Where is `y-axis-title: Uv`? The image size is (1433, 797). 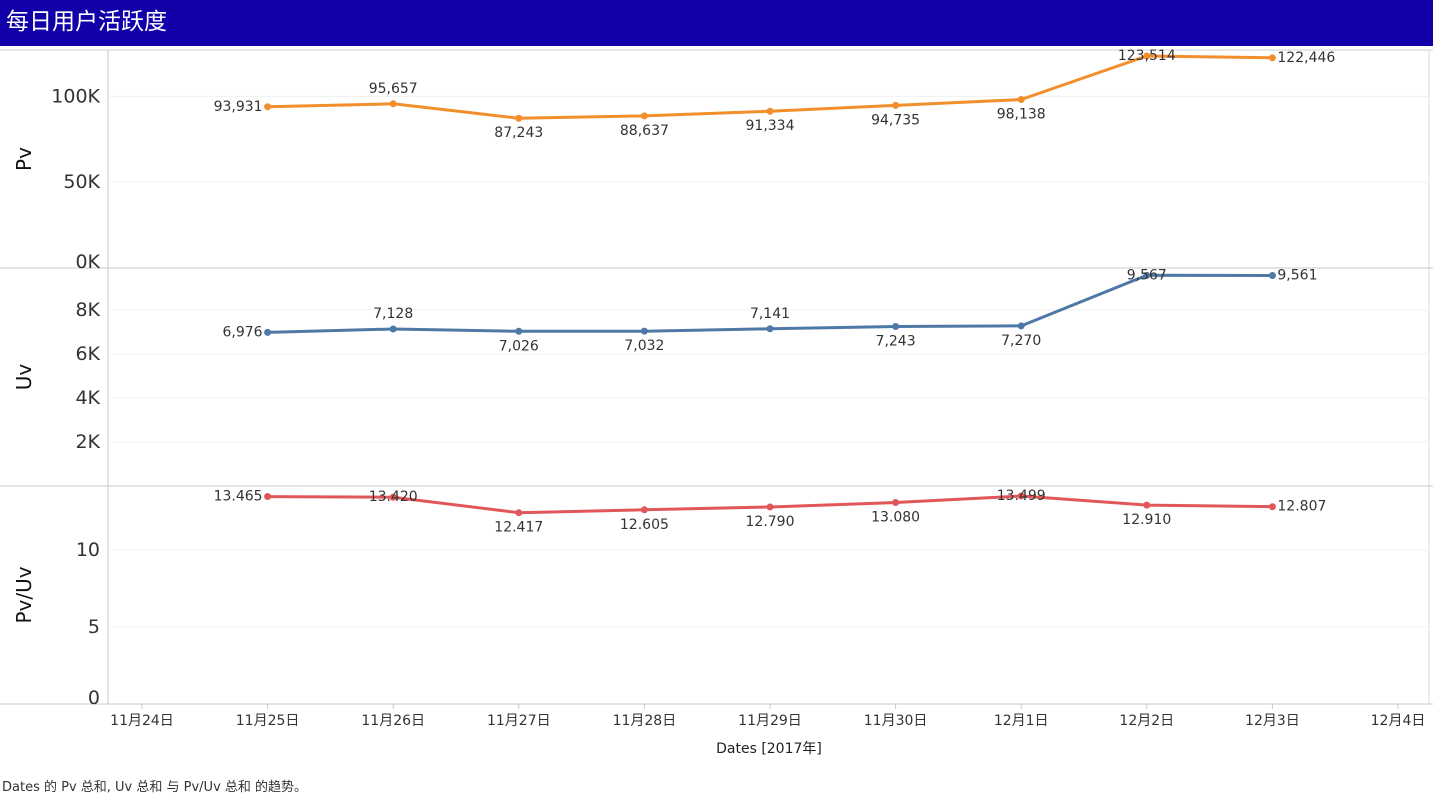 y-axis-title: Uv is located at coordinates (24, 377).